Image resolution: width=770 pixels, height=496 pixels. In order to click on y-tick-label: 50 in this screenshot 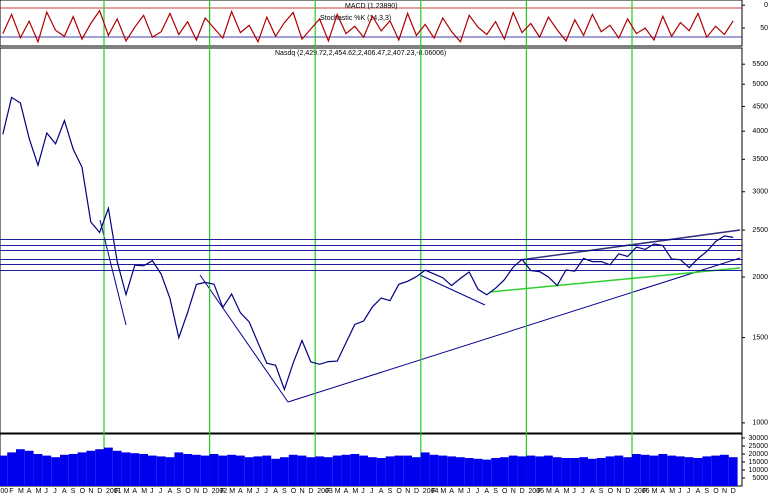, I will do `click(764, 28)`.